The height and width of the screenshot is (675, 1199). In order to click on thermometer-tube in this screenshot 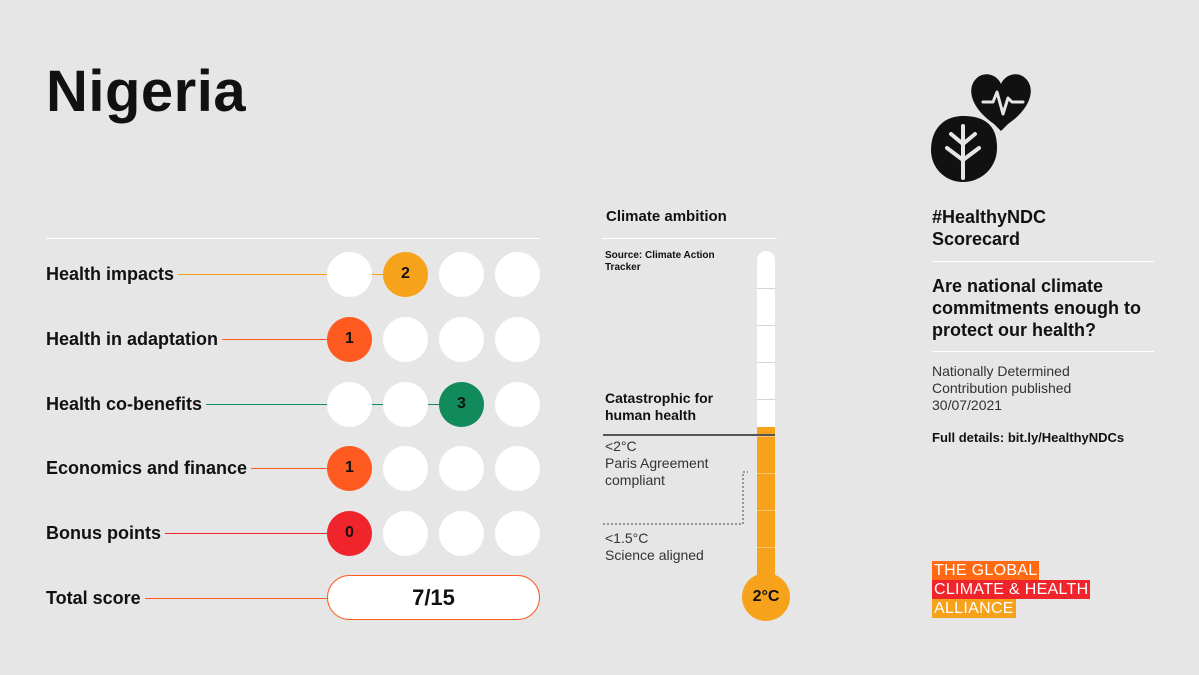, I will do `click(766, 423)`.